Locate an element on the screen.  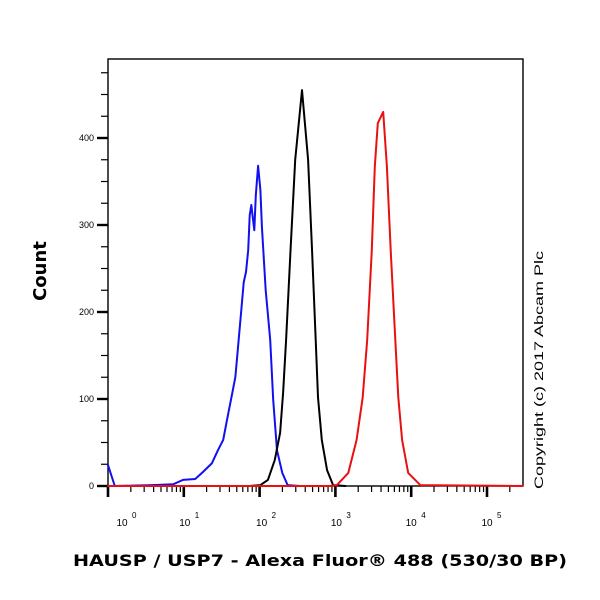
x-tick-label: 10⁴ is located at coordinates (416, 520).